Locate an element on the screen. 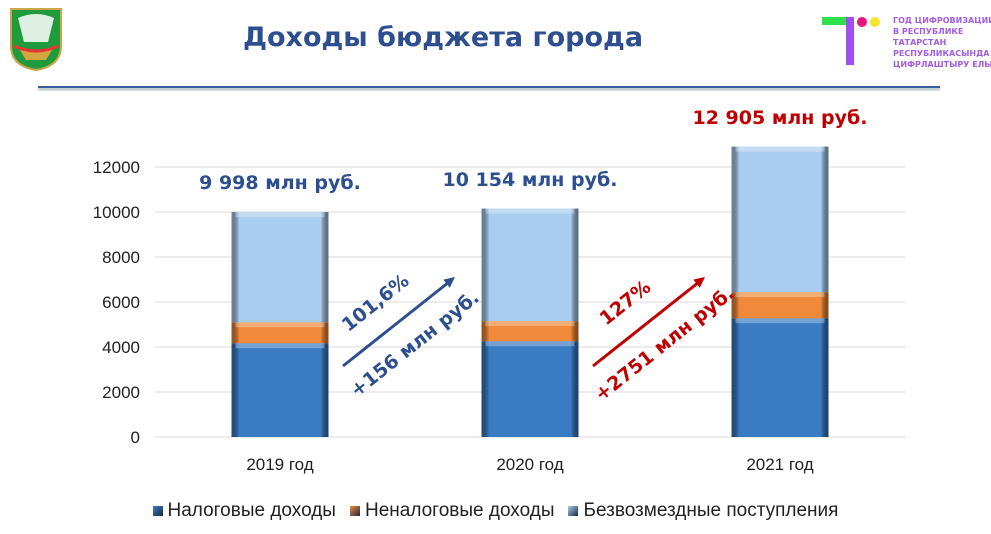  page-title: Доходы бюджета города is located at coordinates (443, 37).